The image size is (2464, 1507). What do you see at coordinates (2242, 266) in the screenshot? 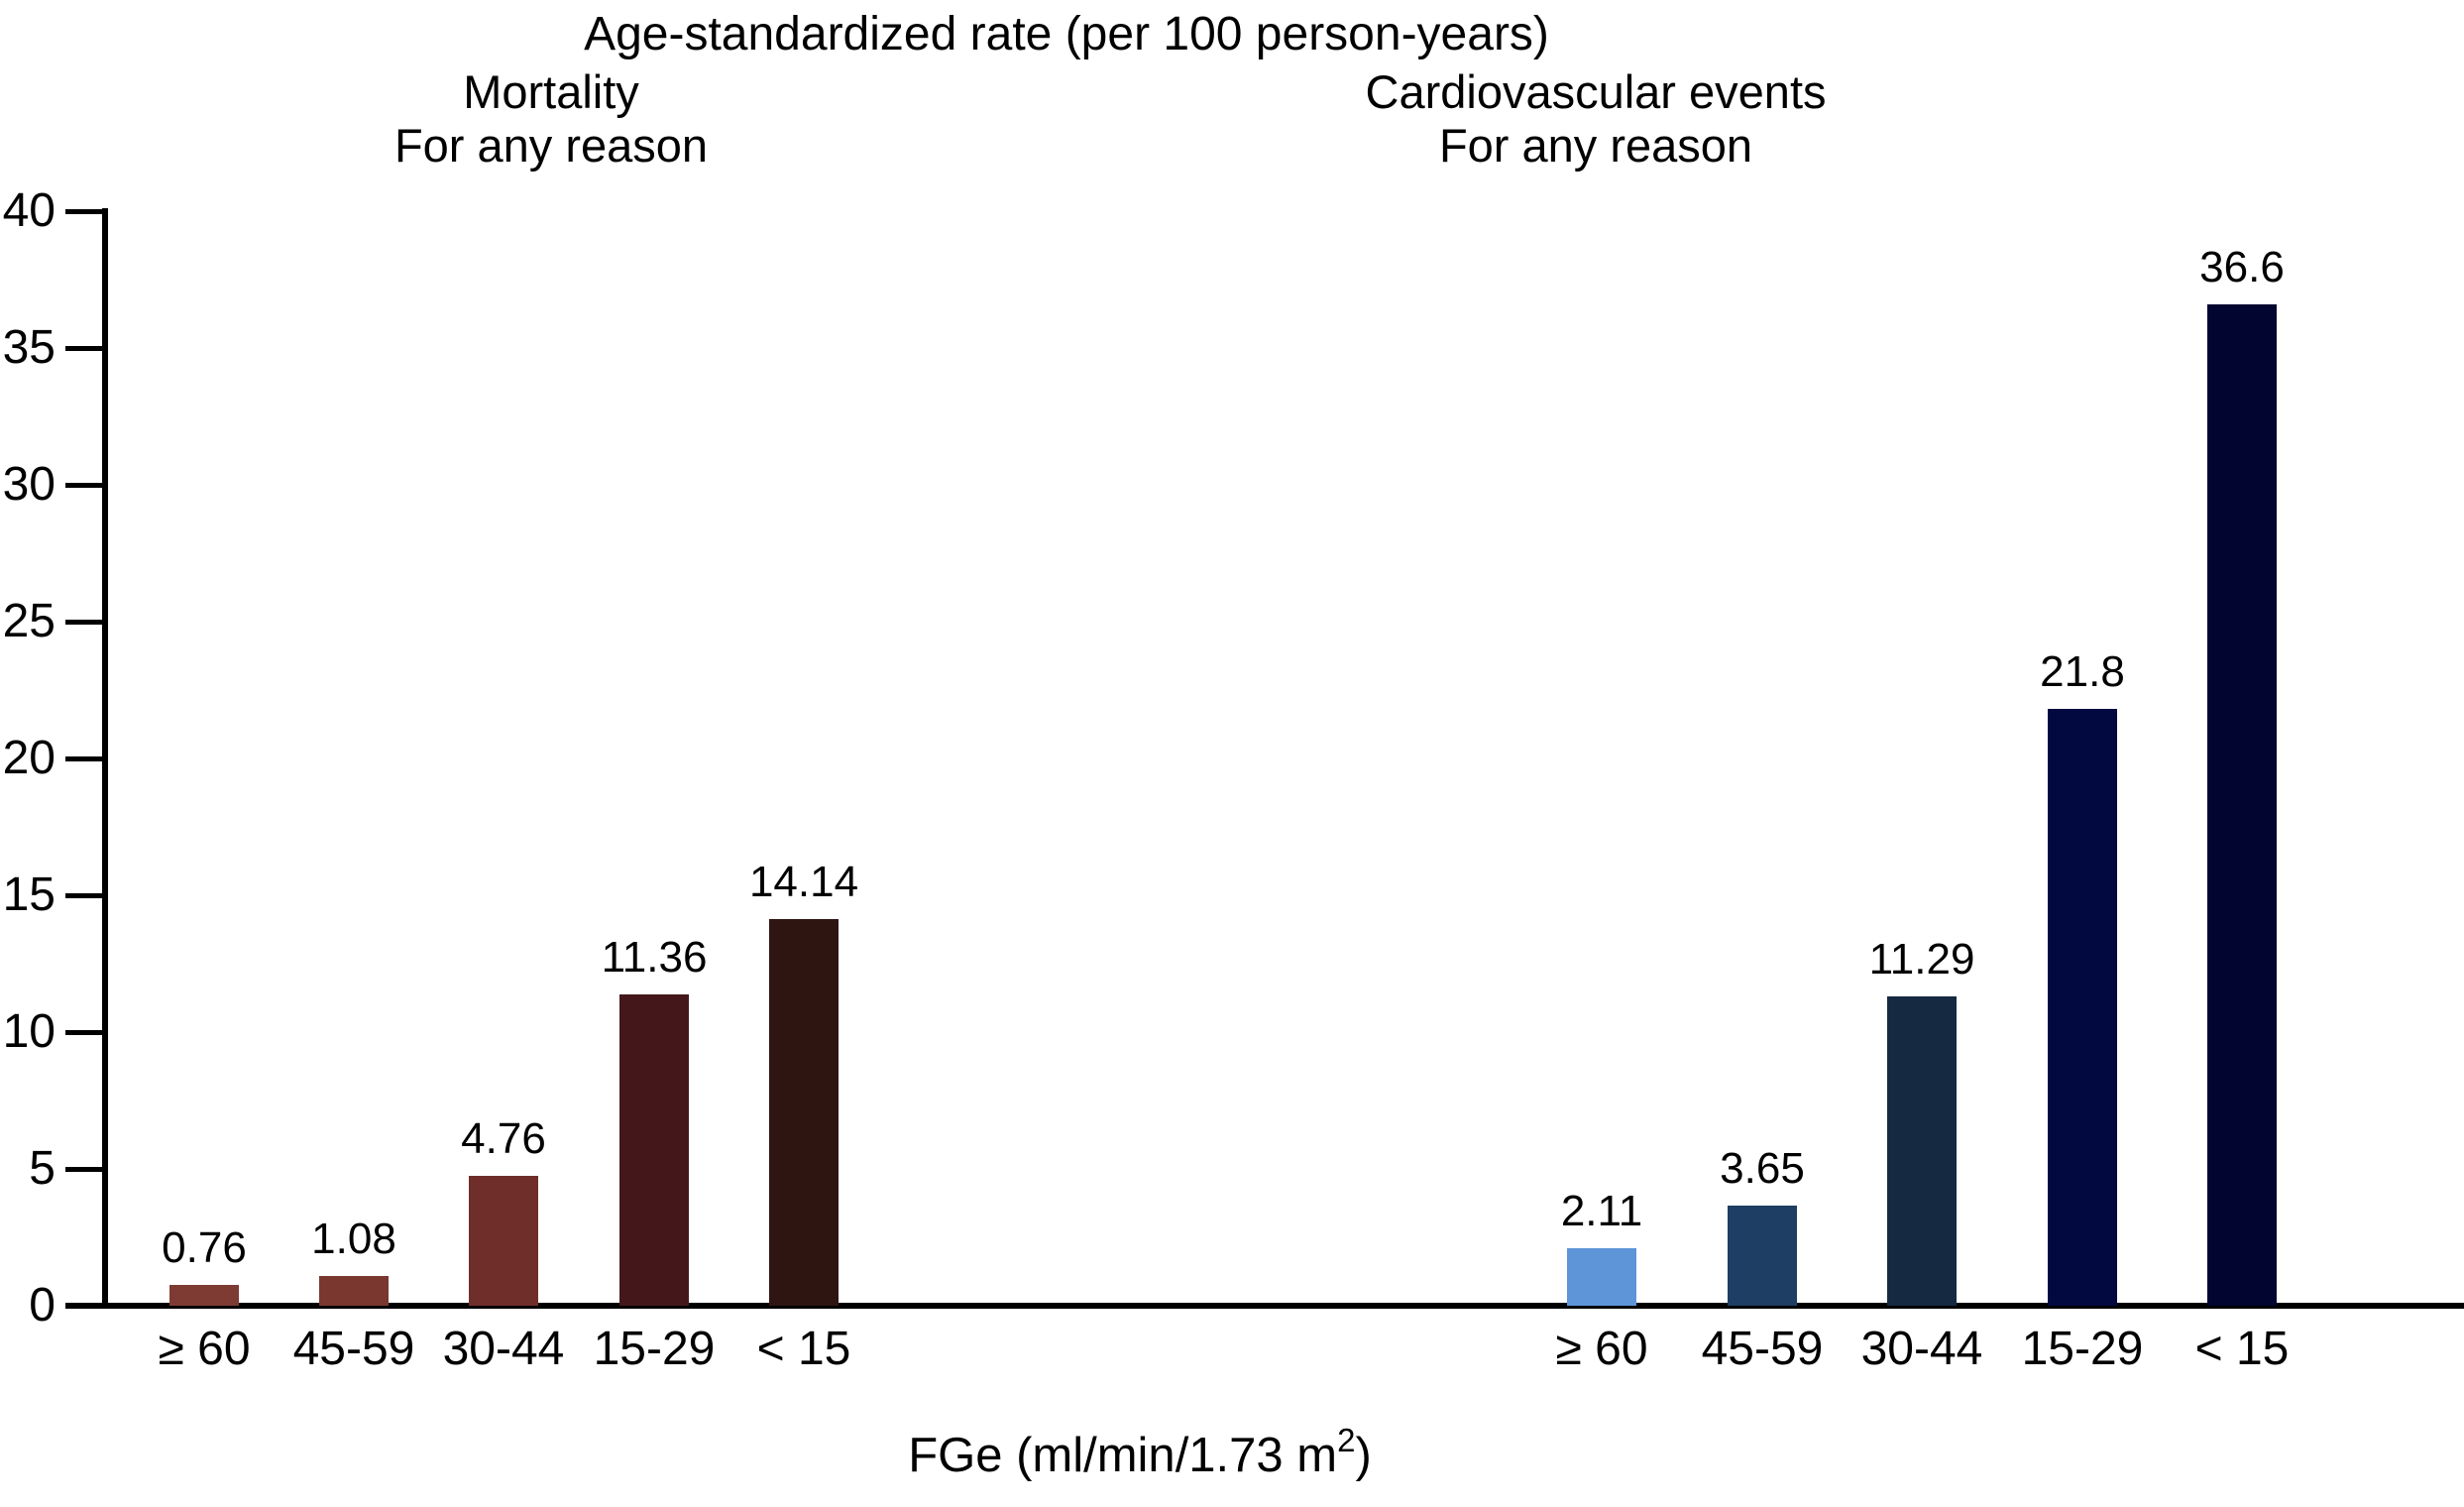
I see `bar-value-label: 36.6` at bounding box center [2242, 266].